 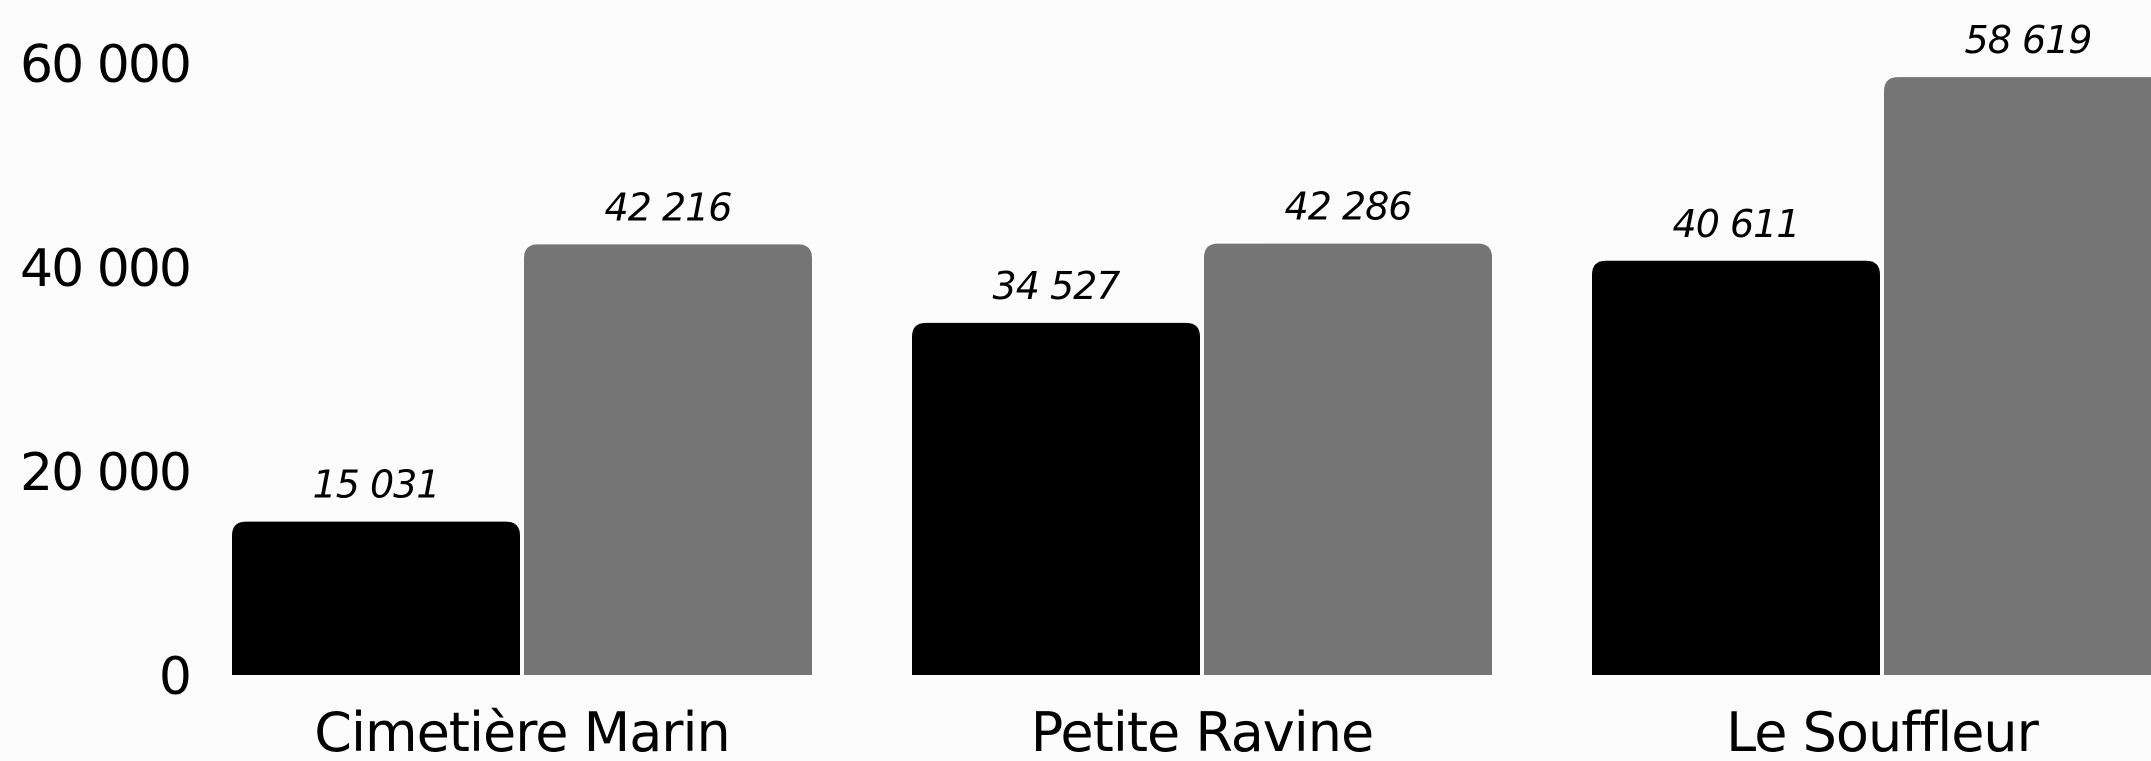 I want to click on y-axis-ticks: 0 20 000 40 000 60 000, so click(x=106, y=371).